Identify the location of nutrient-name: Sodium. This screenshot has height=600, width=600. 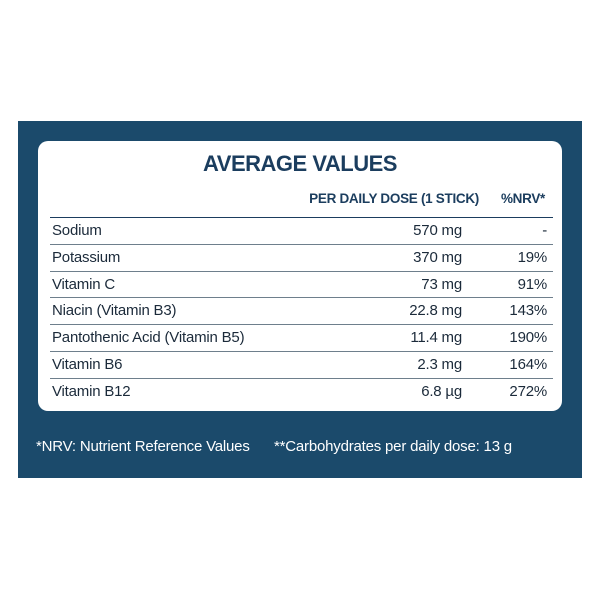
(77, 230).